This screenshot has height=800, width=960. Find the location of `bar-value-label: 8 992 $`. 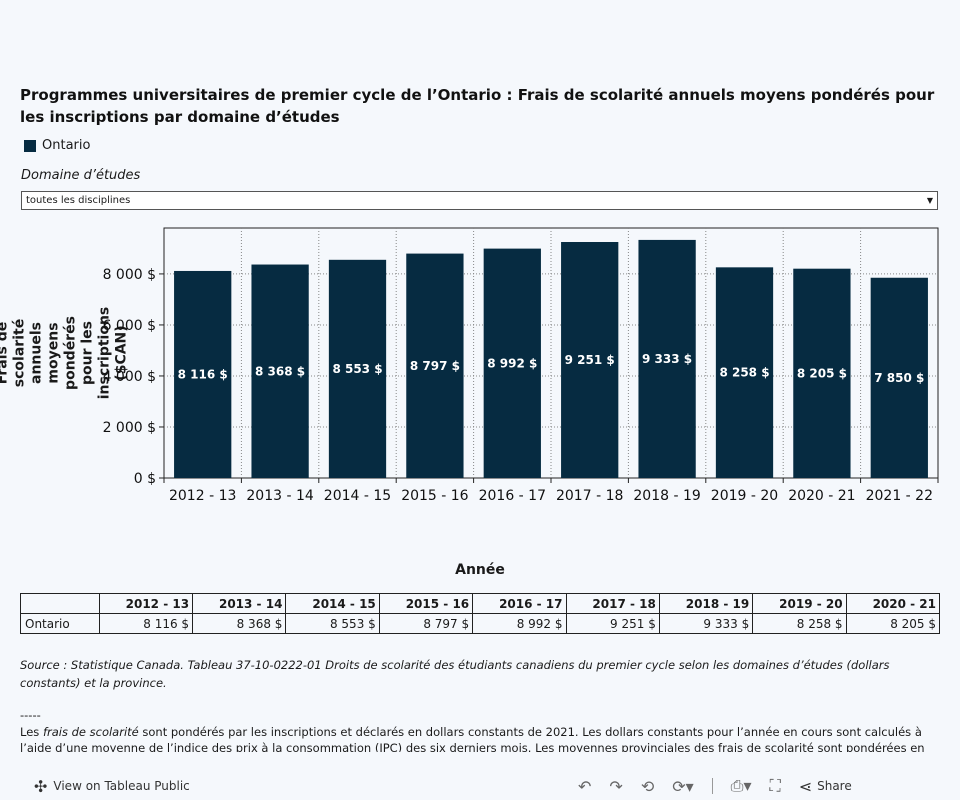

bar-value-label: 8 992 $ is located at coordinates (512, 363).